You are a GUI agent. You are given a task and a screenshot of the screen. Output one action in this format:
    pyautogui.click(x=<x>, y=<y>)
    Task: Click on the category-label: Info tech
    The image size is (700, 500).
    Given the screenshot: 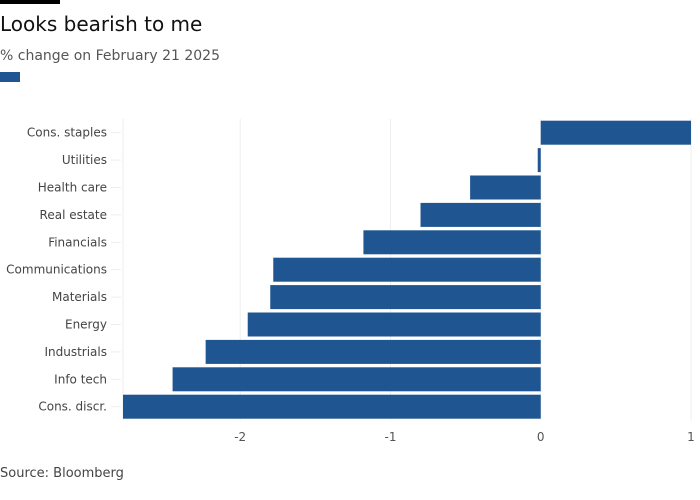 What is the action you would take?
    pyautogui.click(x=80, y=379)
    